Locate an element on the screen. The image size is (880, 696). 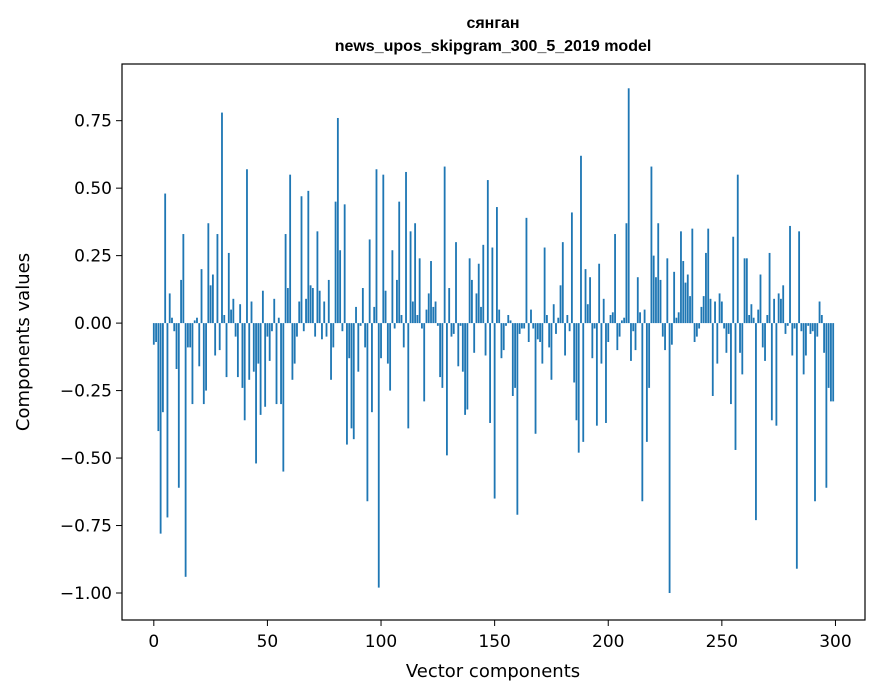
x-tick-label: 100 is located at coordinates (381, 642).